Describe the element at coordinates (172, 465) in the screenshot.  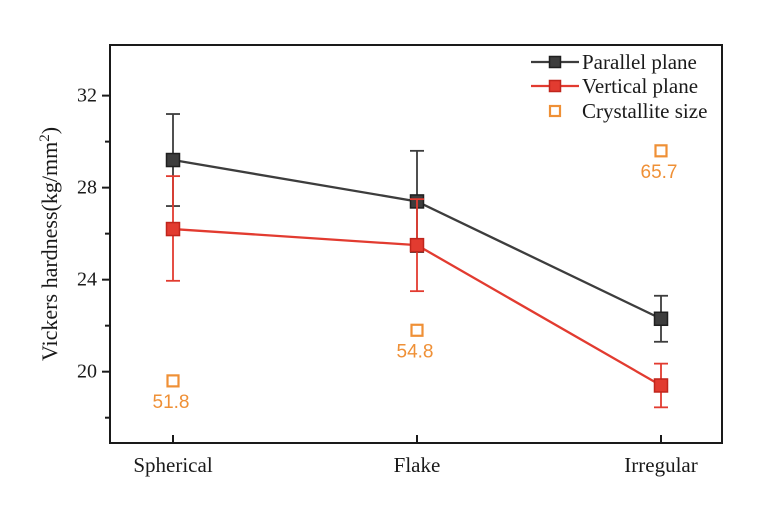
I see `x-category-label-spherical: Spherical` at that location.